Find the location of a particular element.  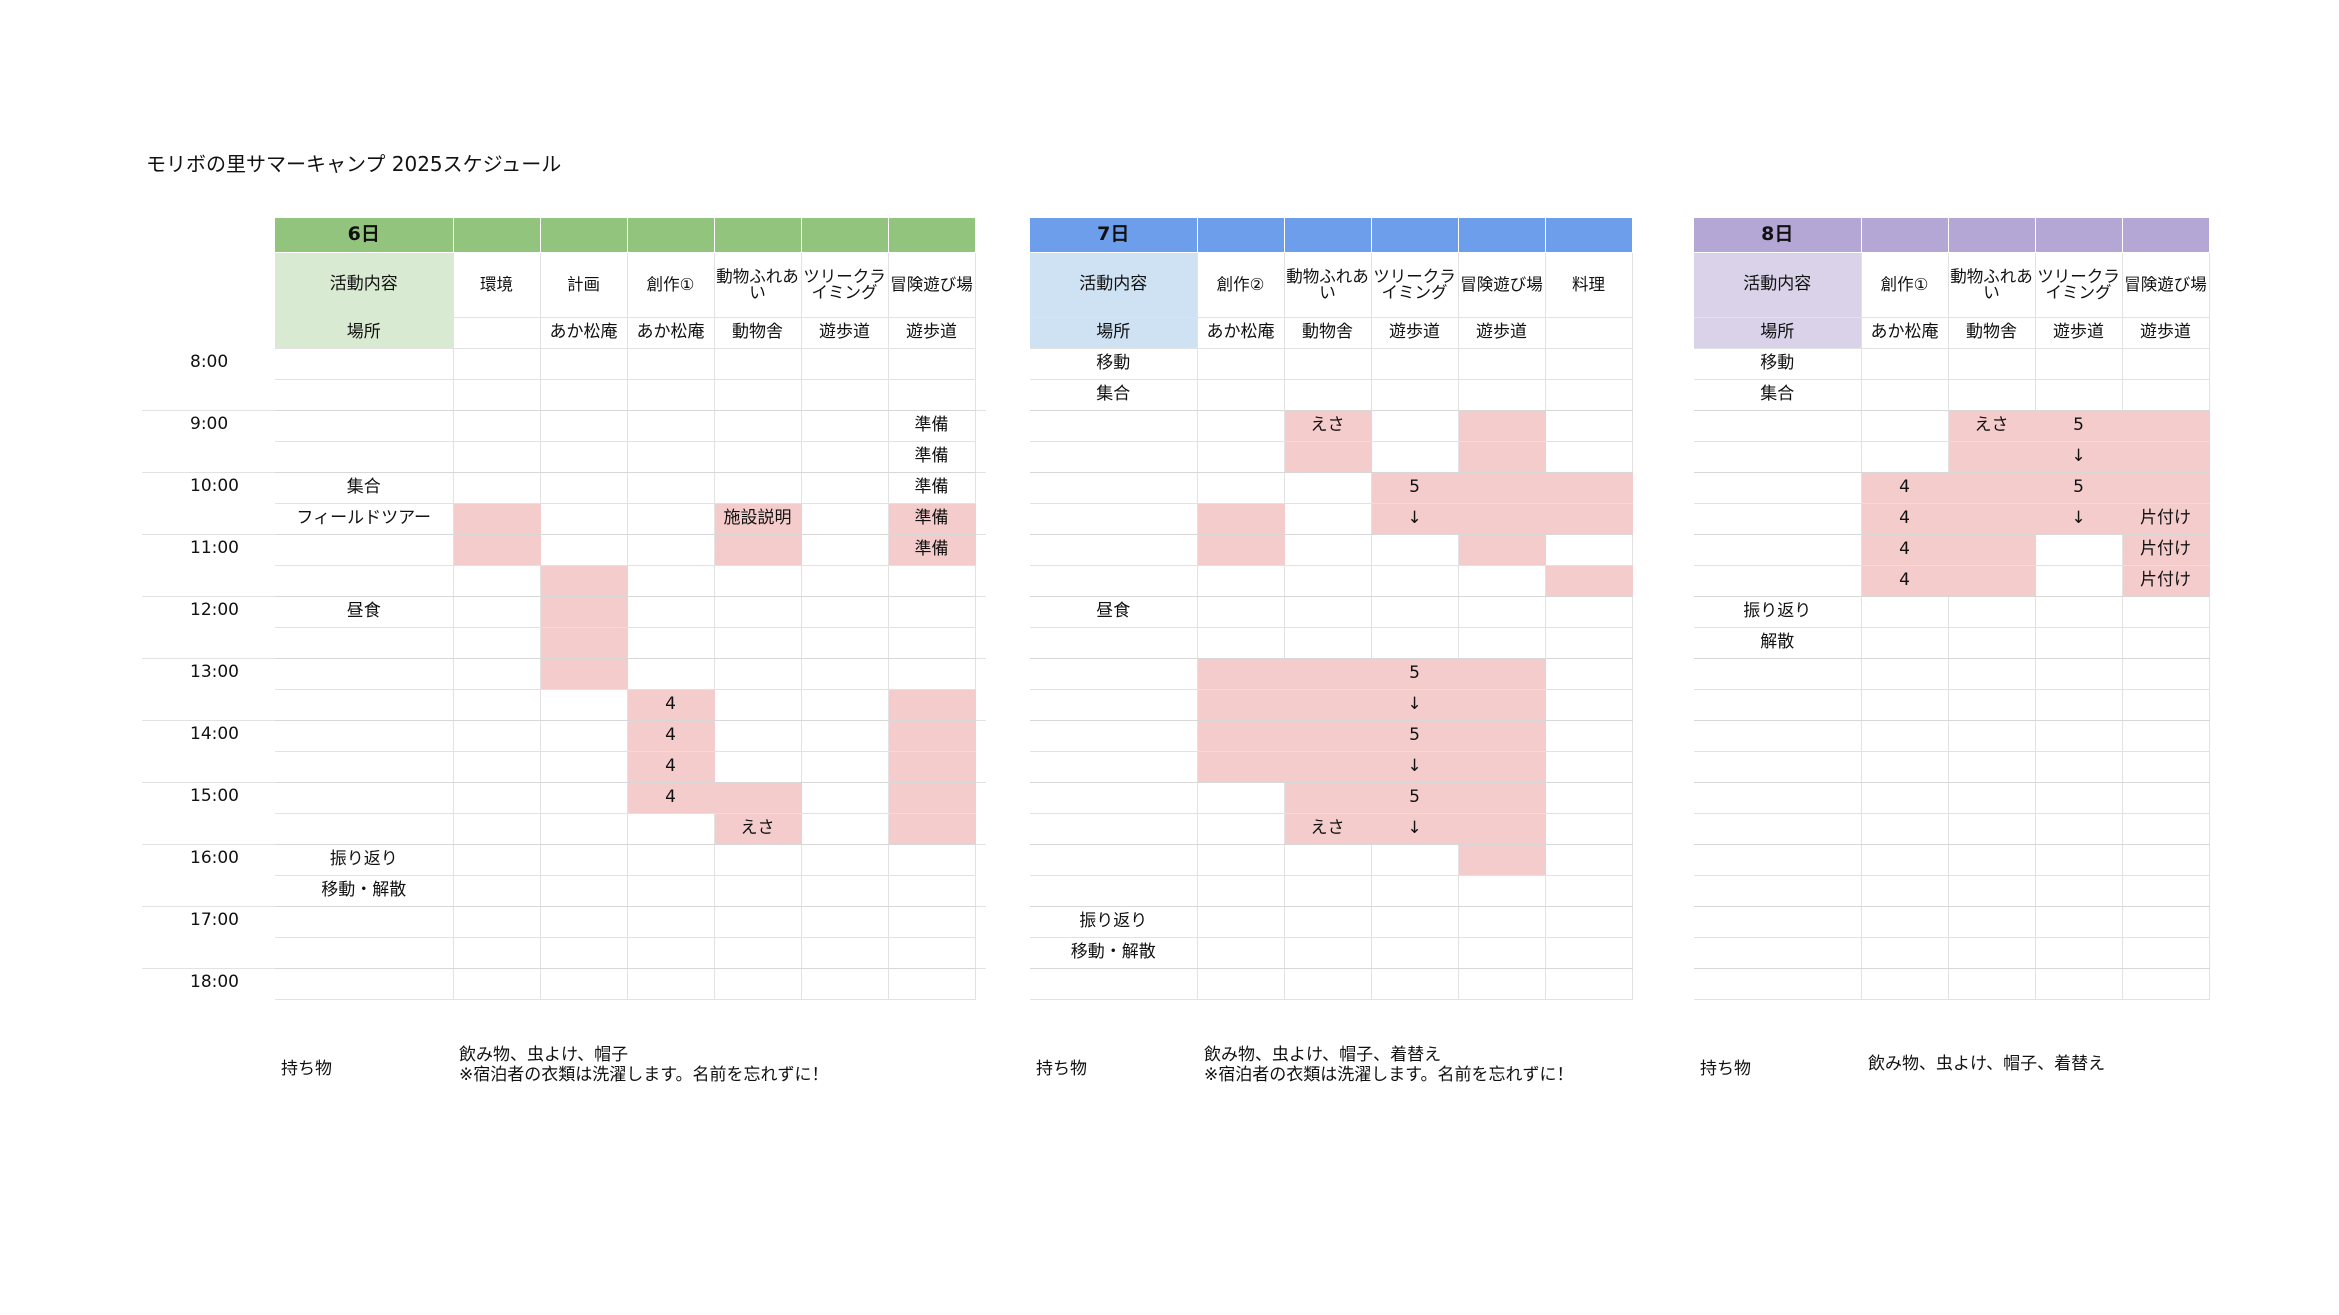

schedule-row: えさ ↓ is located at coordinates (1331, 829).